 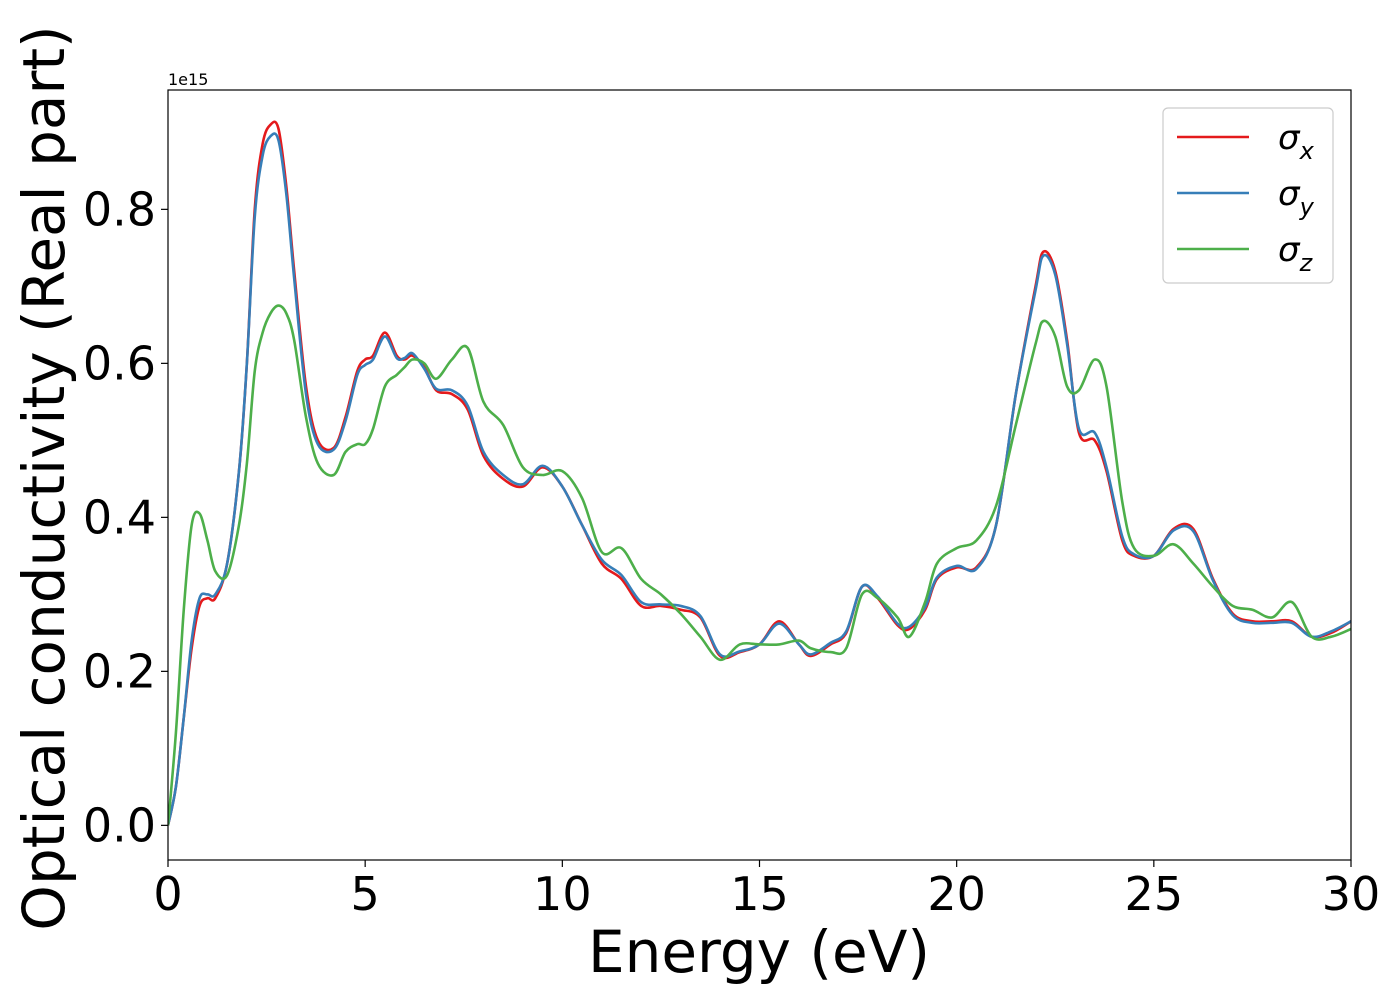 I want to click on y-tick-label: 0.8, so click(x=119, y=209).